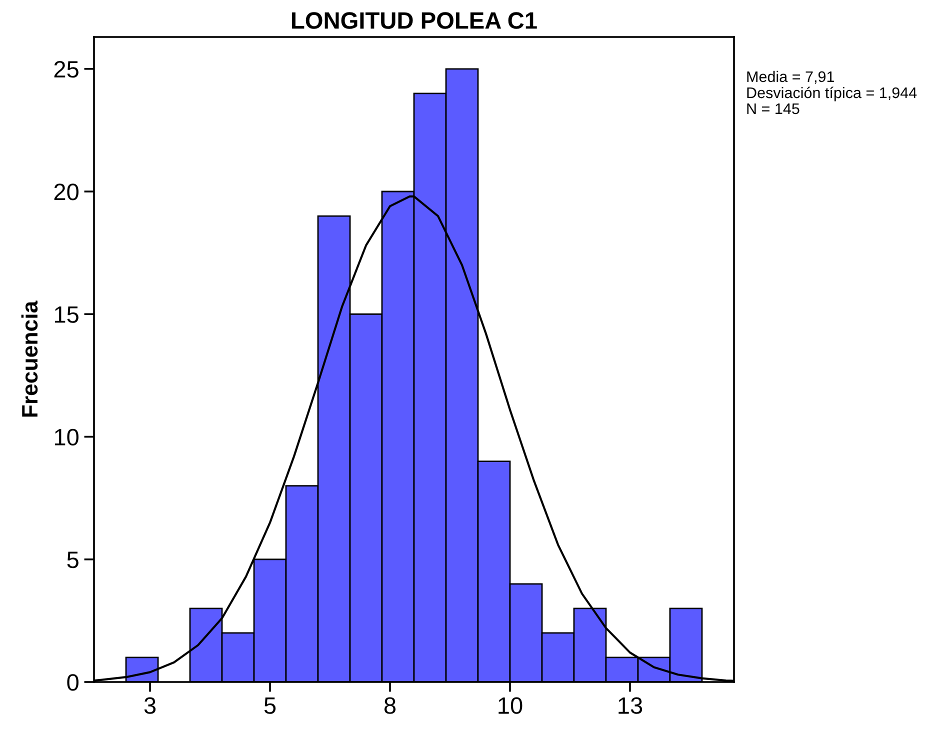 This screenshot has width=943, height=731. What do you see at coordinates (72, 560) in the screenshot?
I see `y-tick-label: 5` at bounding box center [72, 560].